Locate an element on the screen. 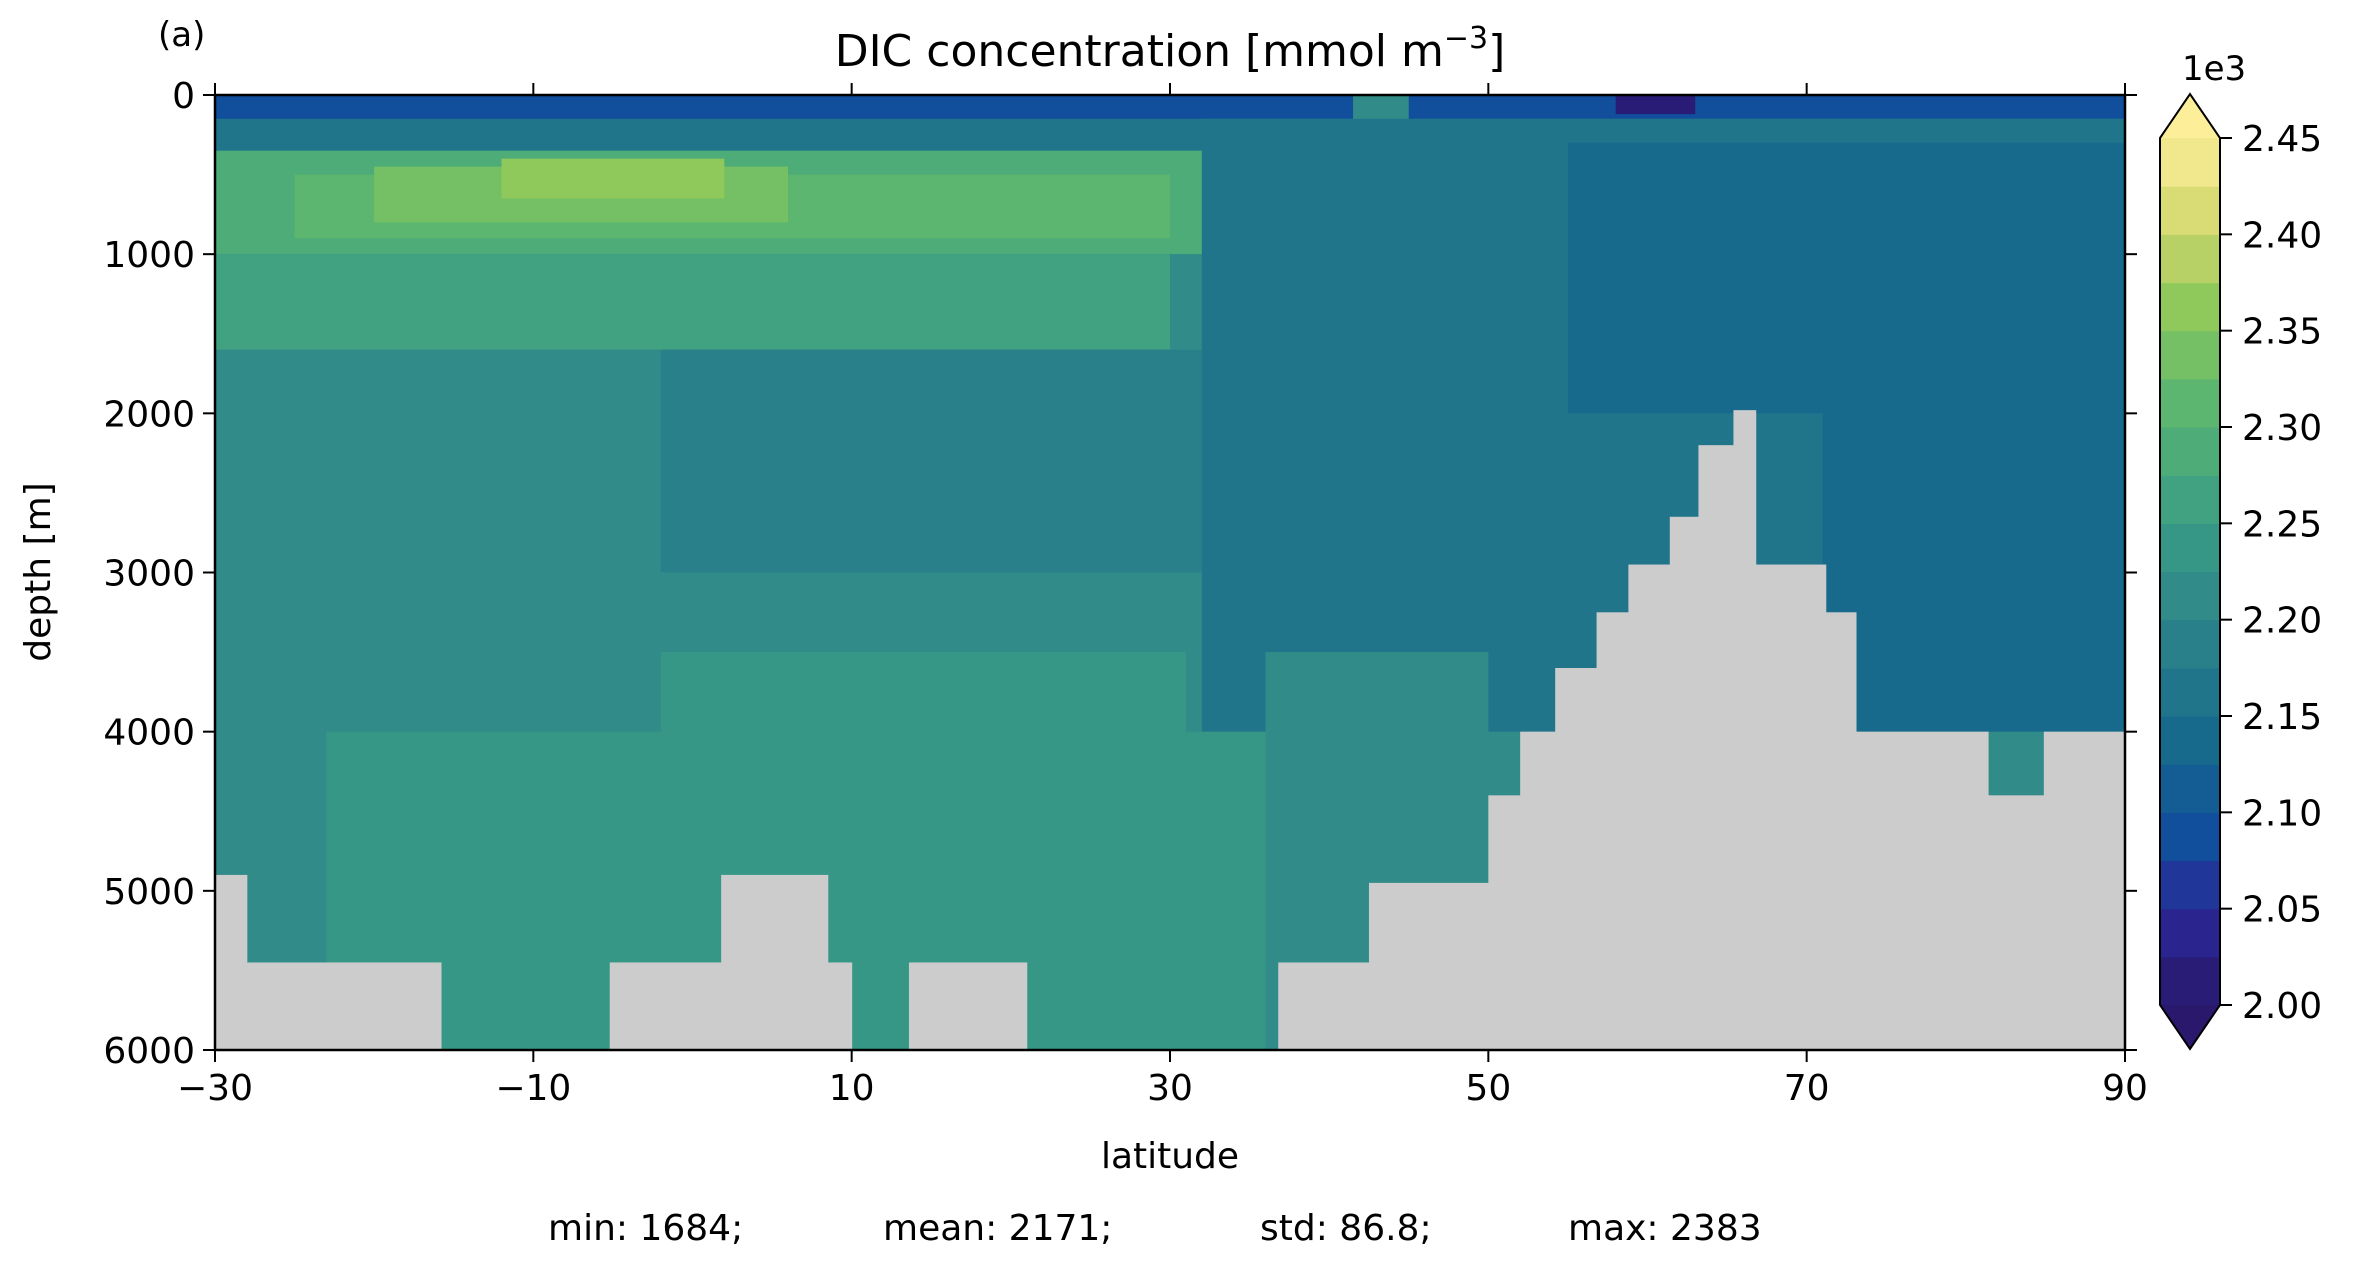 The height and width of the screenshot is (1263, 2362). x-tick-label: −30 is located at coordinates (215, 1088).